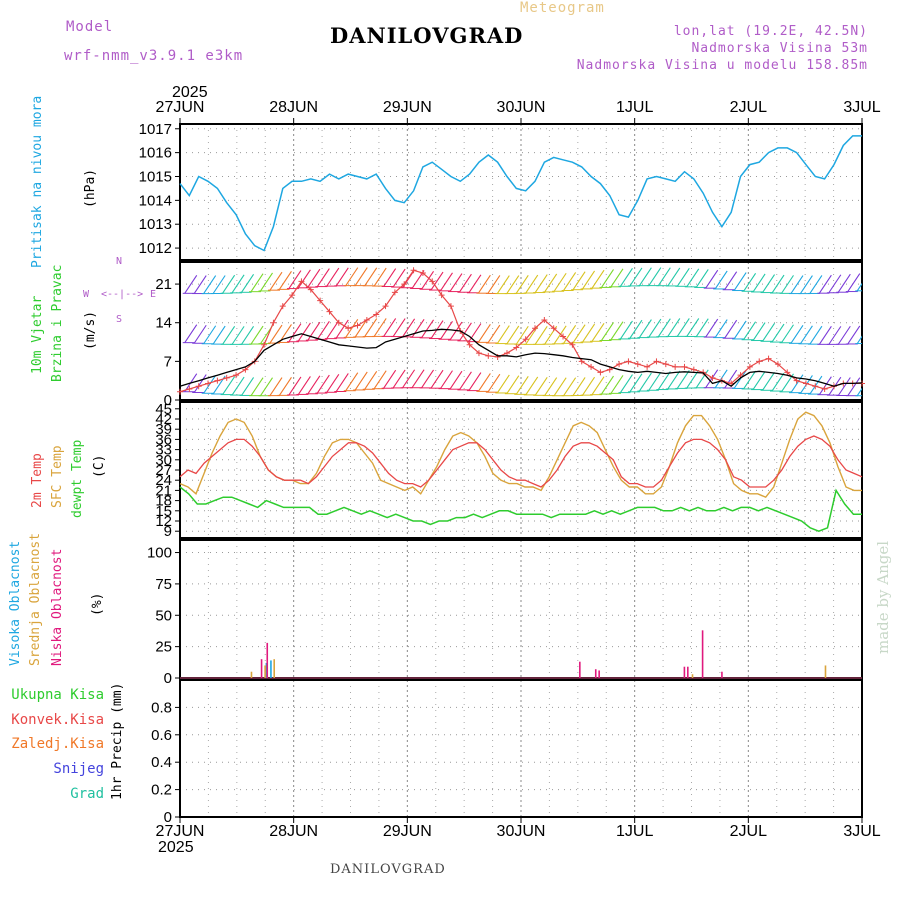 The image size is (900, 900). Describe the element at coordinates (779, 48) in the screenshot. I see `altitude-label: Nadmorska Visina 53m` at that location.